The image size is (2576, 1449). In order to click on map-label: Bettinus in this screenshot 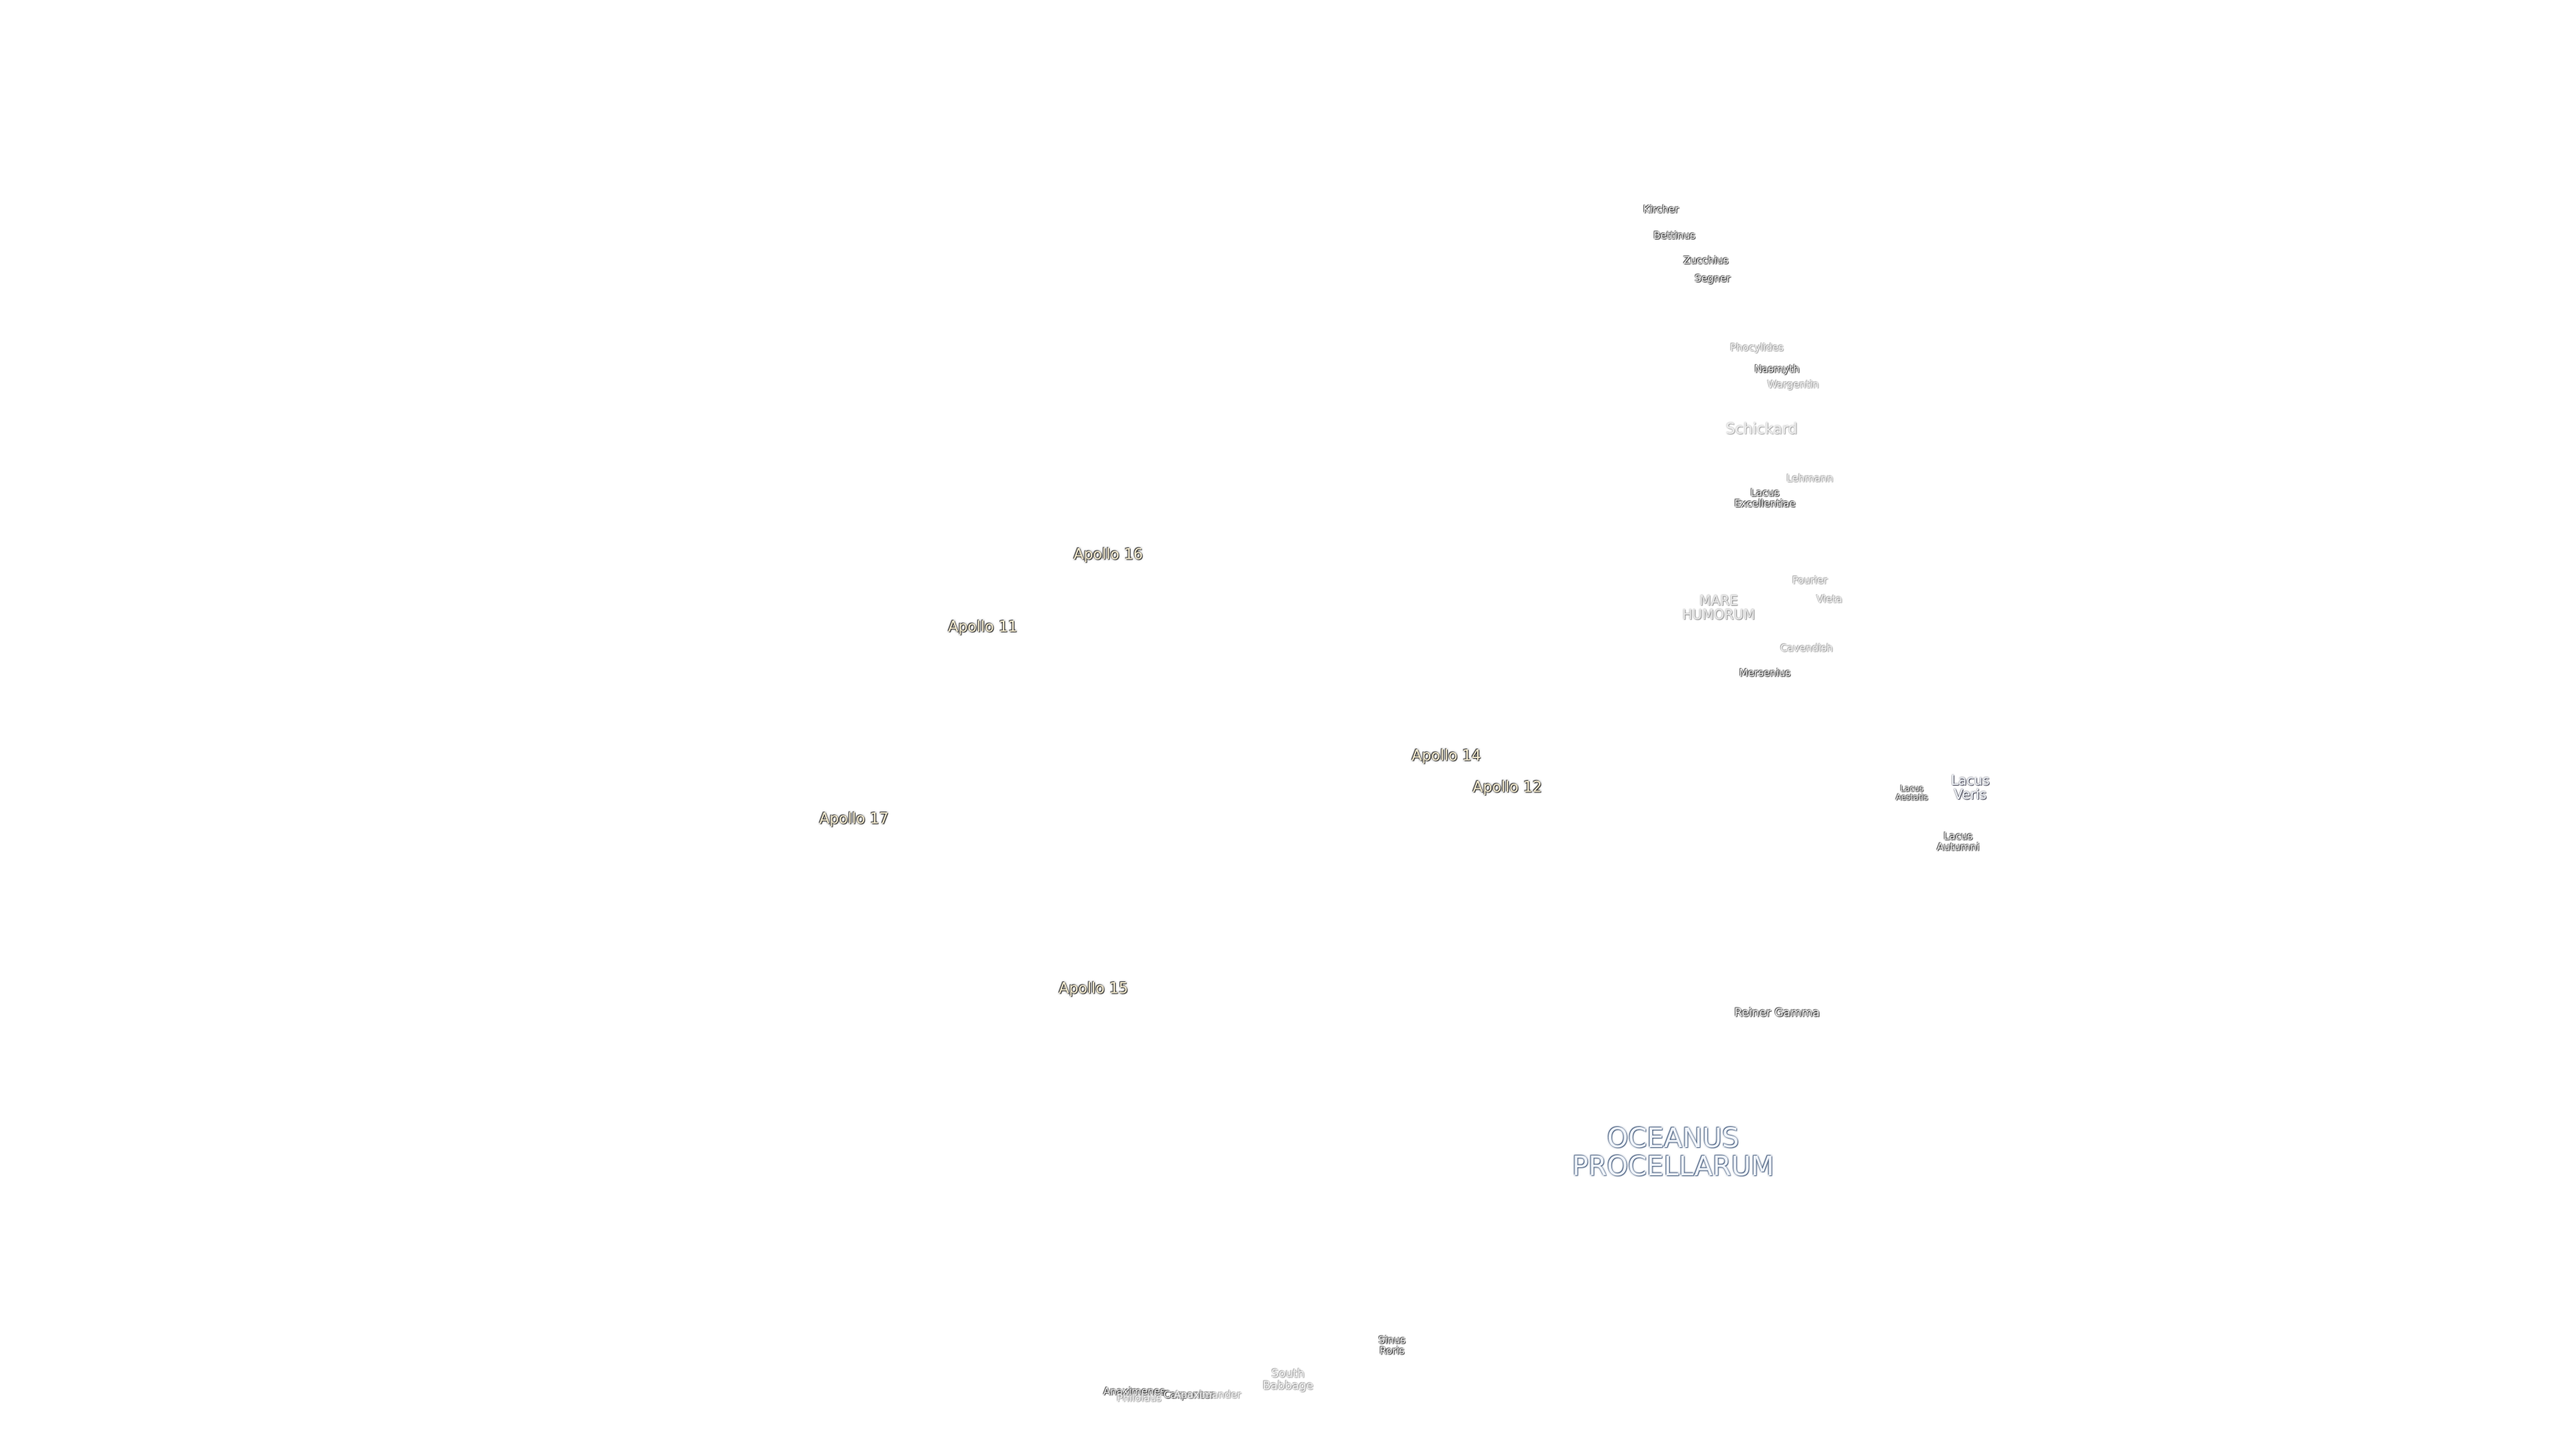, I will do `click(1674, 235)`.